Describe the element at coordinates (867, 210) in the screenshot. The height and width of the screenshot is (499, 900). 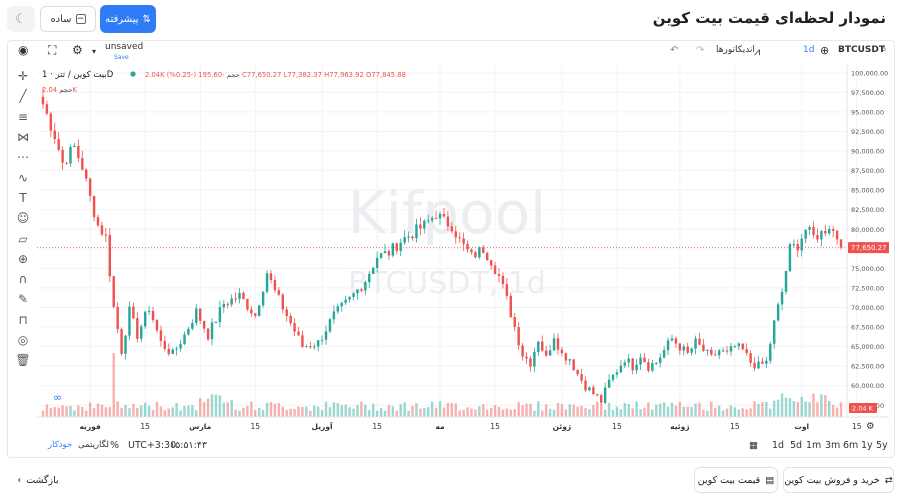
I see `y-tick-label: 82,500.00` at that location.